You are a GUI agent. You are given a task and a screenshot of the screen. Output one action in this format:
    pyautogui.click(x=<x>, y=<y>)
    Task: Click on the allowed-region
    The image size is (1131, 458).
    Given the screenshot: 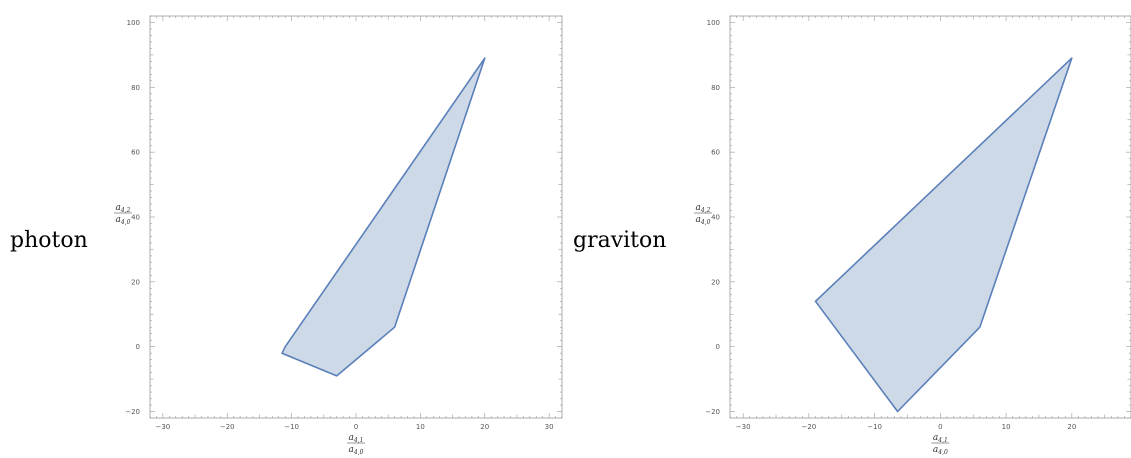 What is the action you would take?
    pyautogui.click(x=383, y=217)
    